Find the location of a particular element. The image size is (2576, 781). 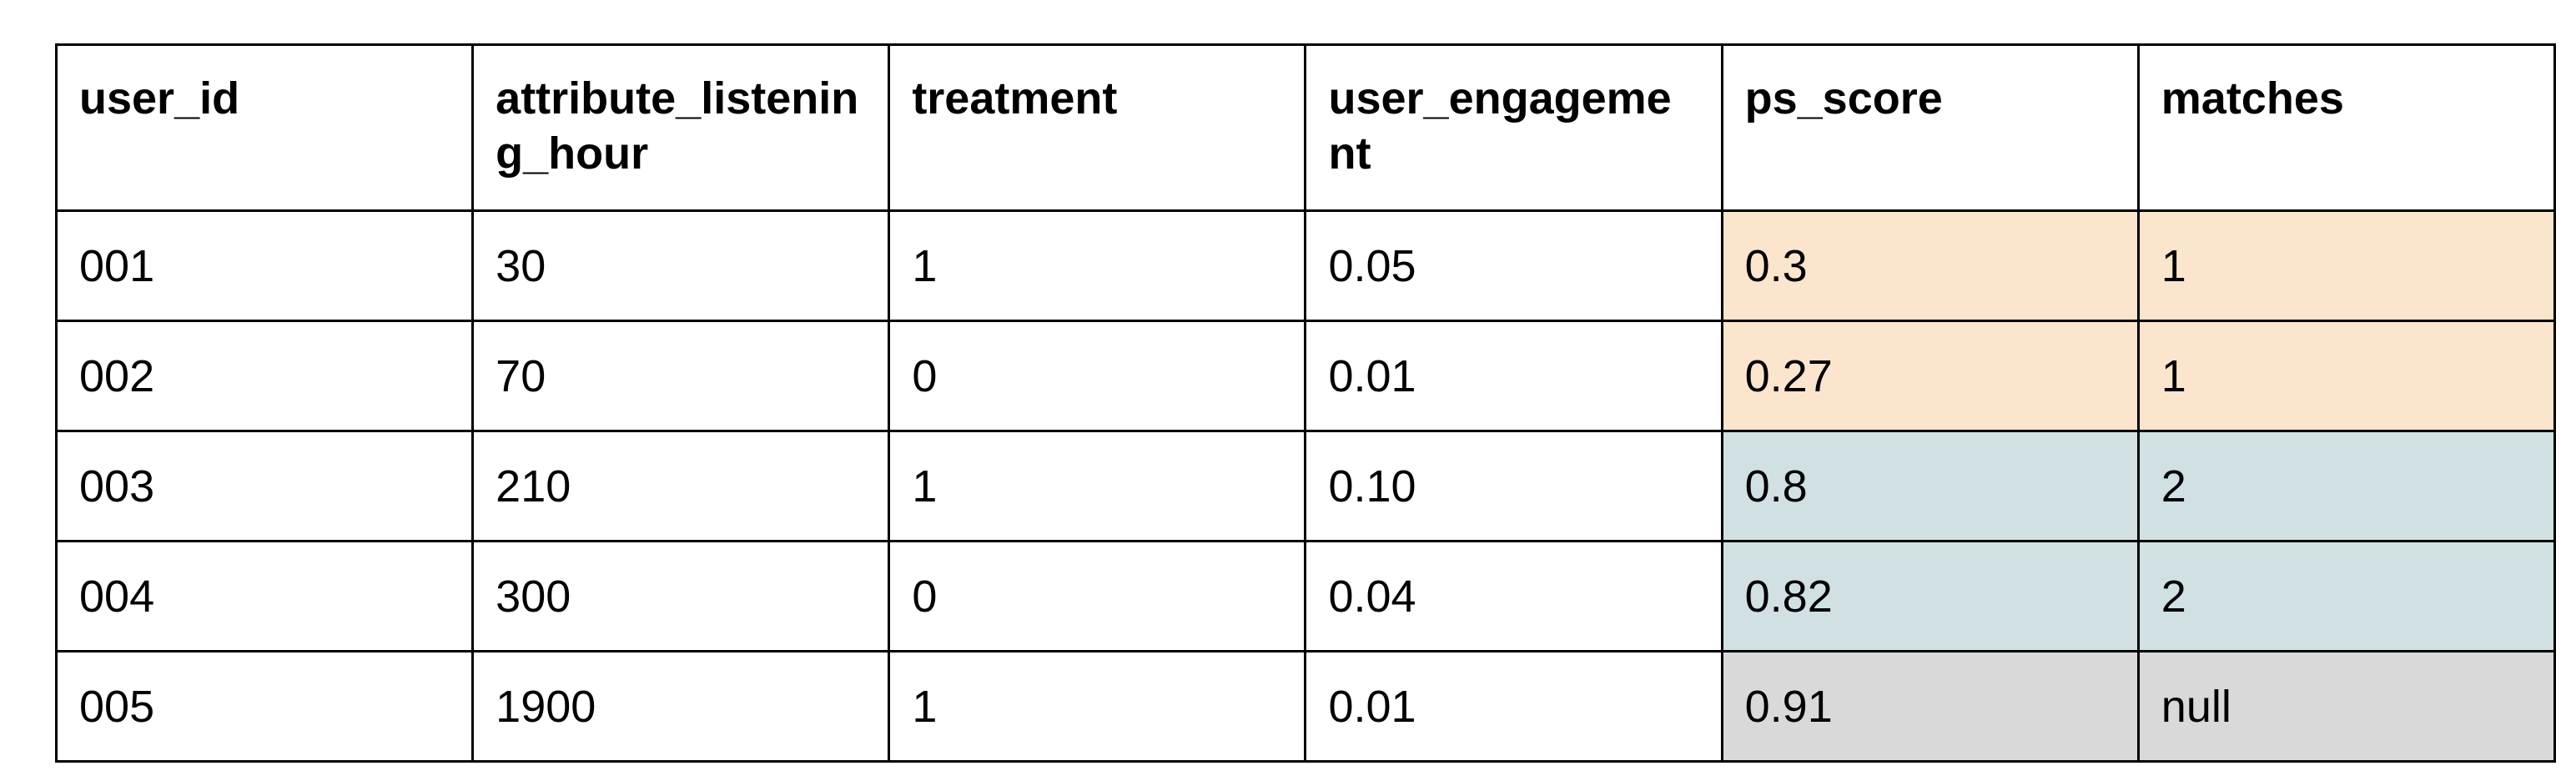

table-row: 005 1900 1 0.01 0.91 null is located at coordinates (1305, 707).